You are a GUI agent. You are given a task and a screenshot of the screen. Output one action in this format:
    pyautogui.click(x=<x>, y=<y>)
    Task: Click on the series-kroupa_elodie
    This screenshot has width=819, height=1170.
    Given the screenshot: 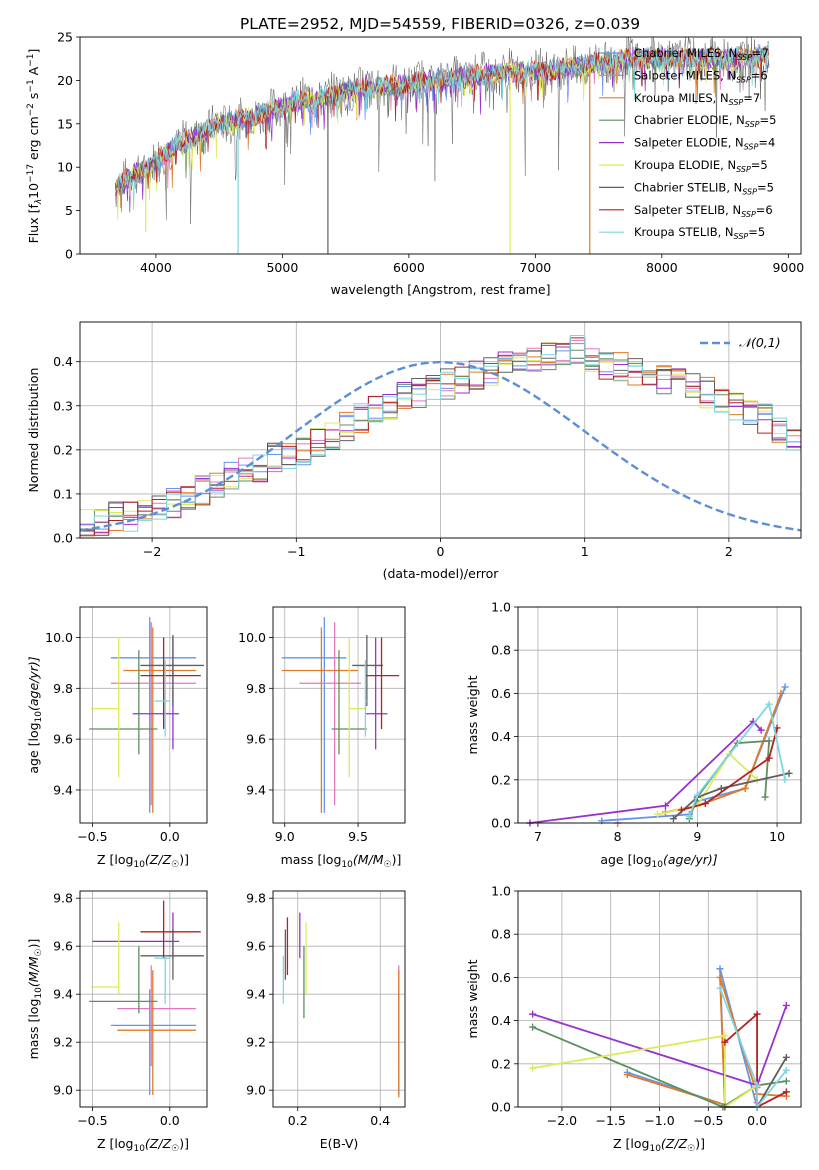 What is the action you would take?
    pyautogui.click(x=645, y=1071)
    